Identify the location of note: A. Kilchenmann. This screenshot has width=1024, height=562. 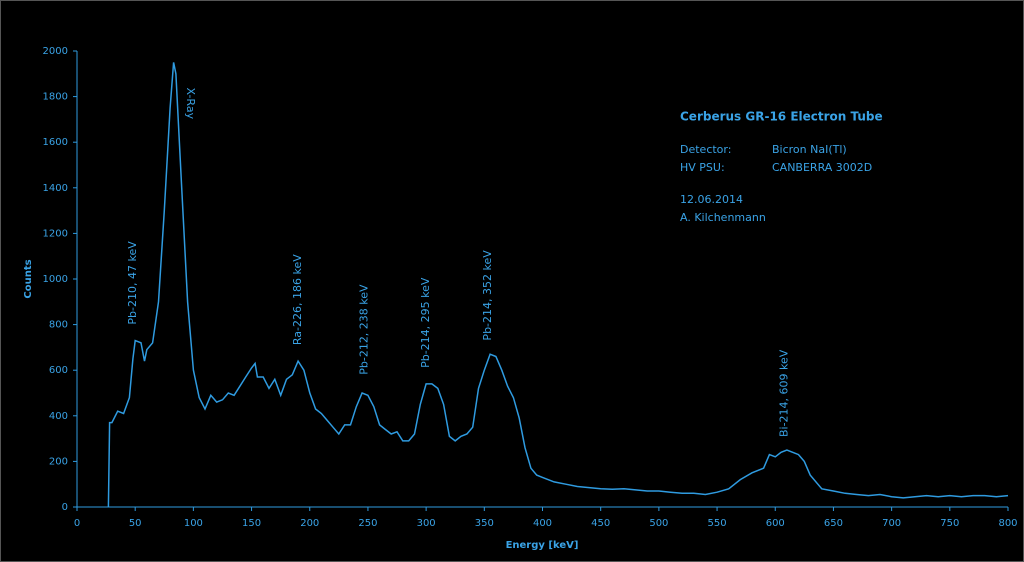
(723, 217).